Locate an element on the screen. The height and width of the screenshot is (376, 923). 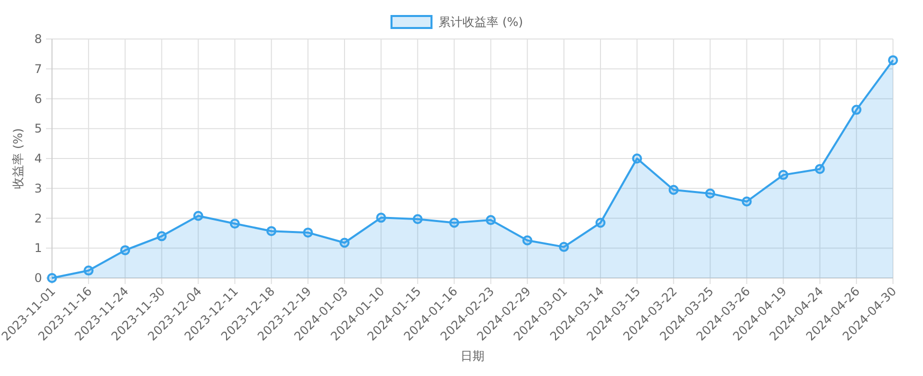
y-tick-label: 8 is located at coordinates (38, 39).